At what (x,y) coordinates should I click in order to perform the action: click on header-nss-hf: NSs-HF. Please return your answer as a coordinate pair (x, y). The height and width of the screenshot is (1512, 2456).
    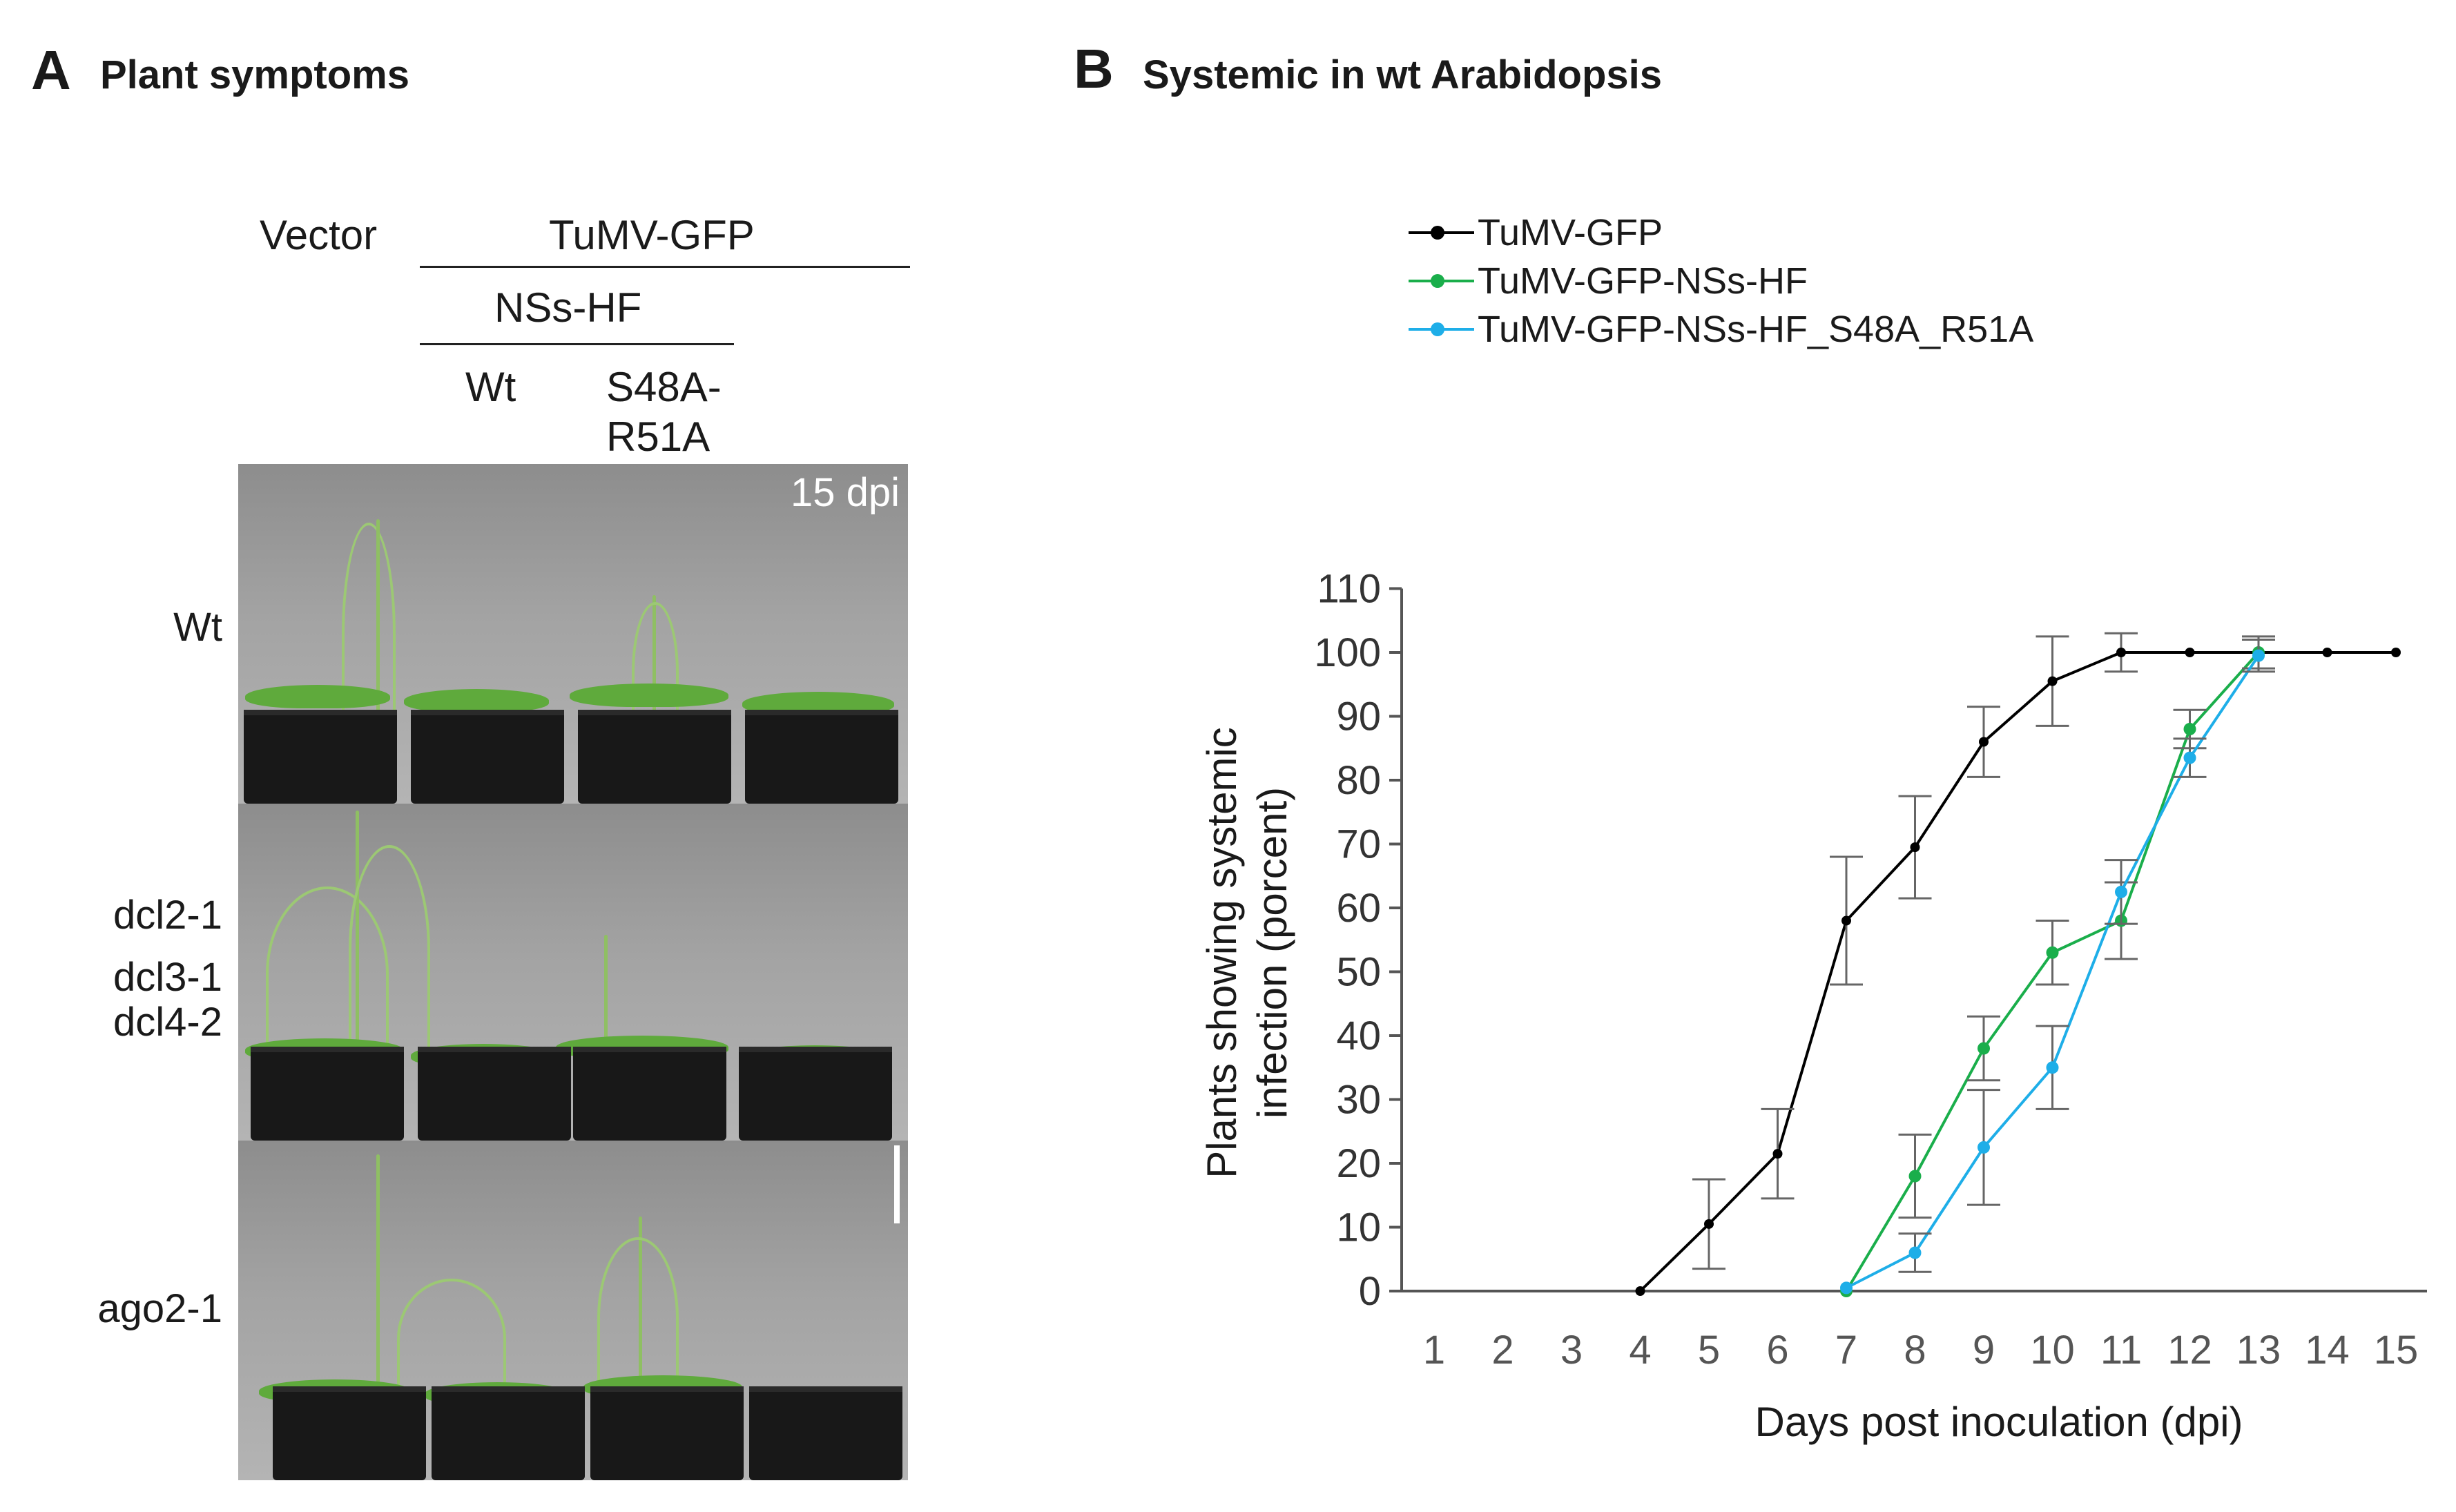
    Looking at the image, I should click on (568, 307).